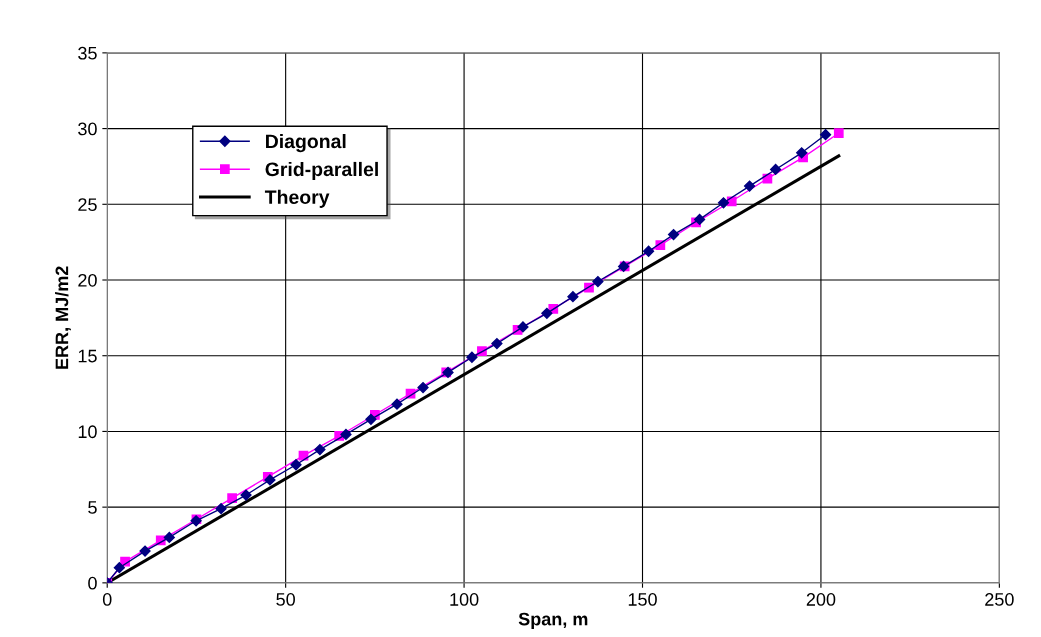  I want to click on x-tick-label: 150, so click(642, 599).